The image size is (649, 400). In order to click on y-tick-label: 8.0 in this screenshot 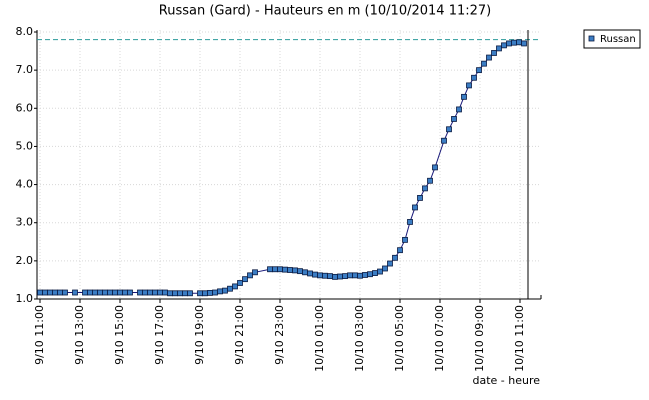, I will do `click(25, 31)`.